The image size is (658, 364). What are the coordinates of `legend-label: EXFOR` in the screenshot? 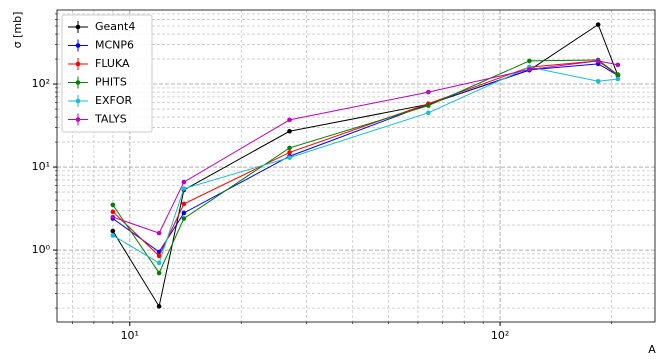 It's located at (113, 100).